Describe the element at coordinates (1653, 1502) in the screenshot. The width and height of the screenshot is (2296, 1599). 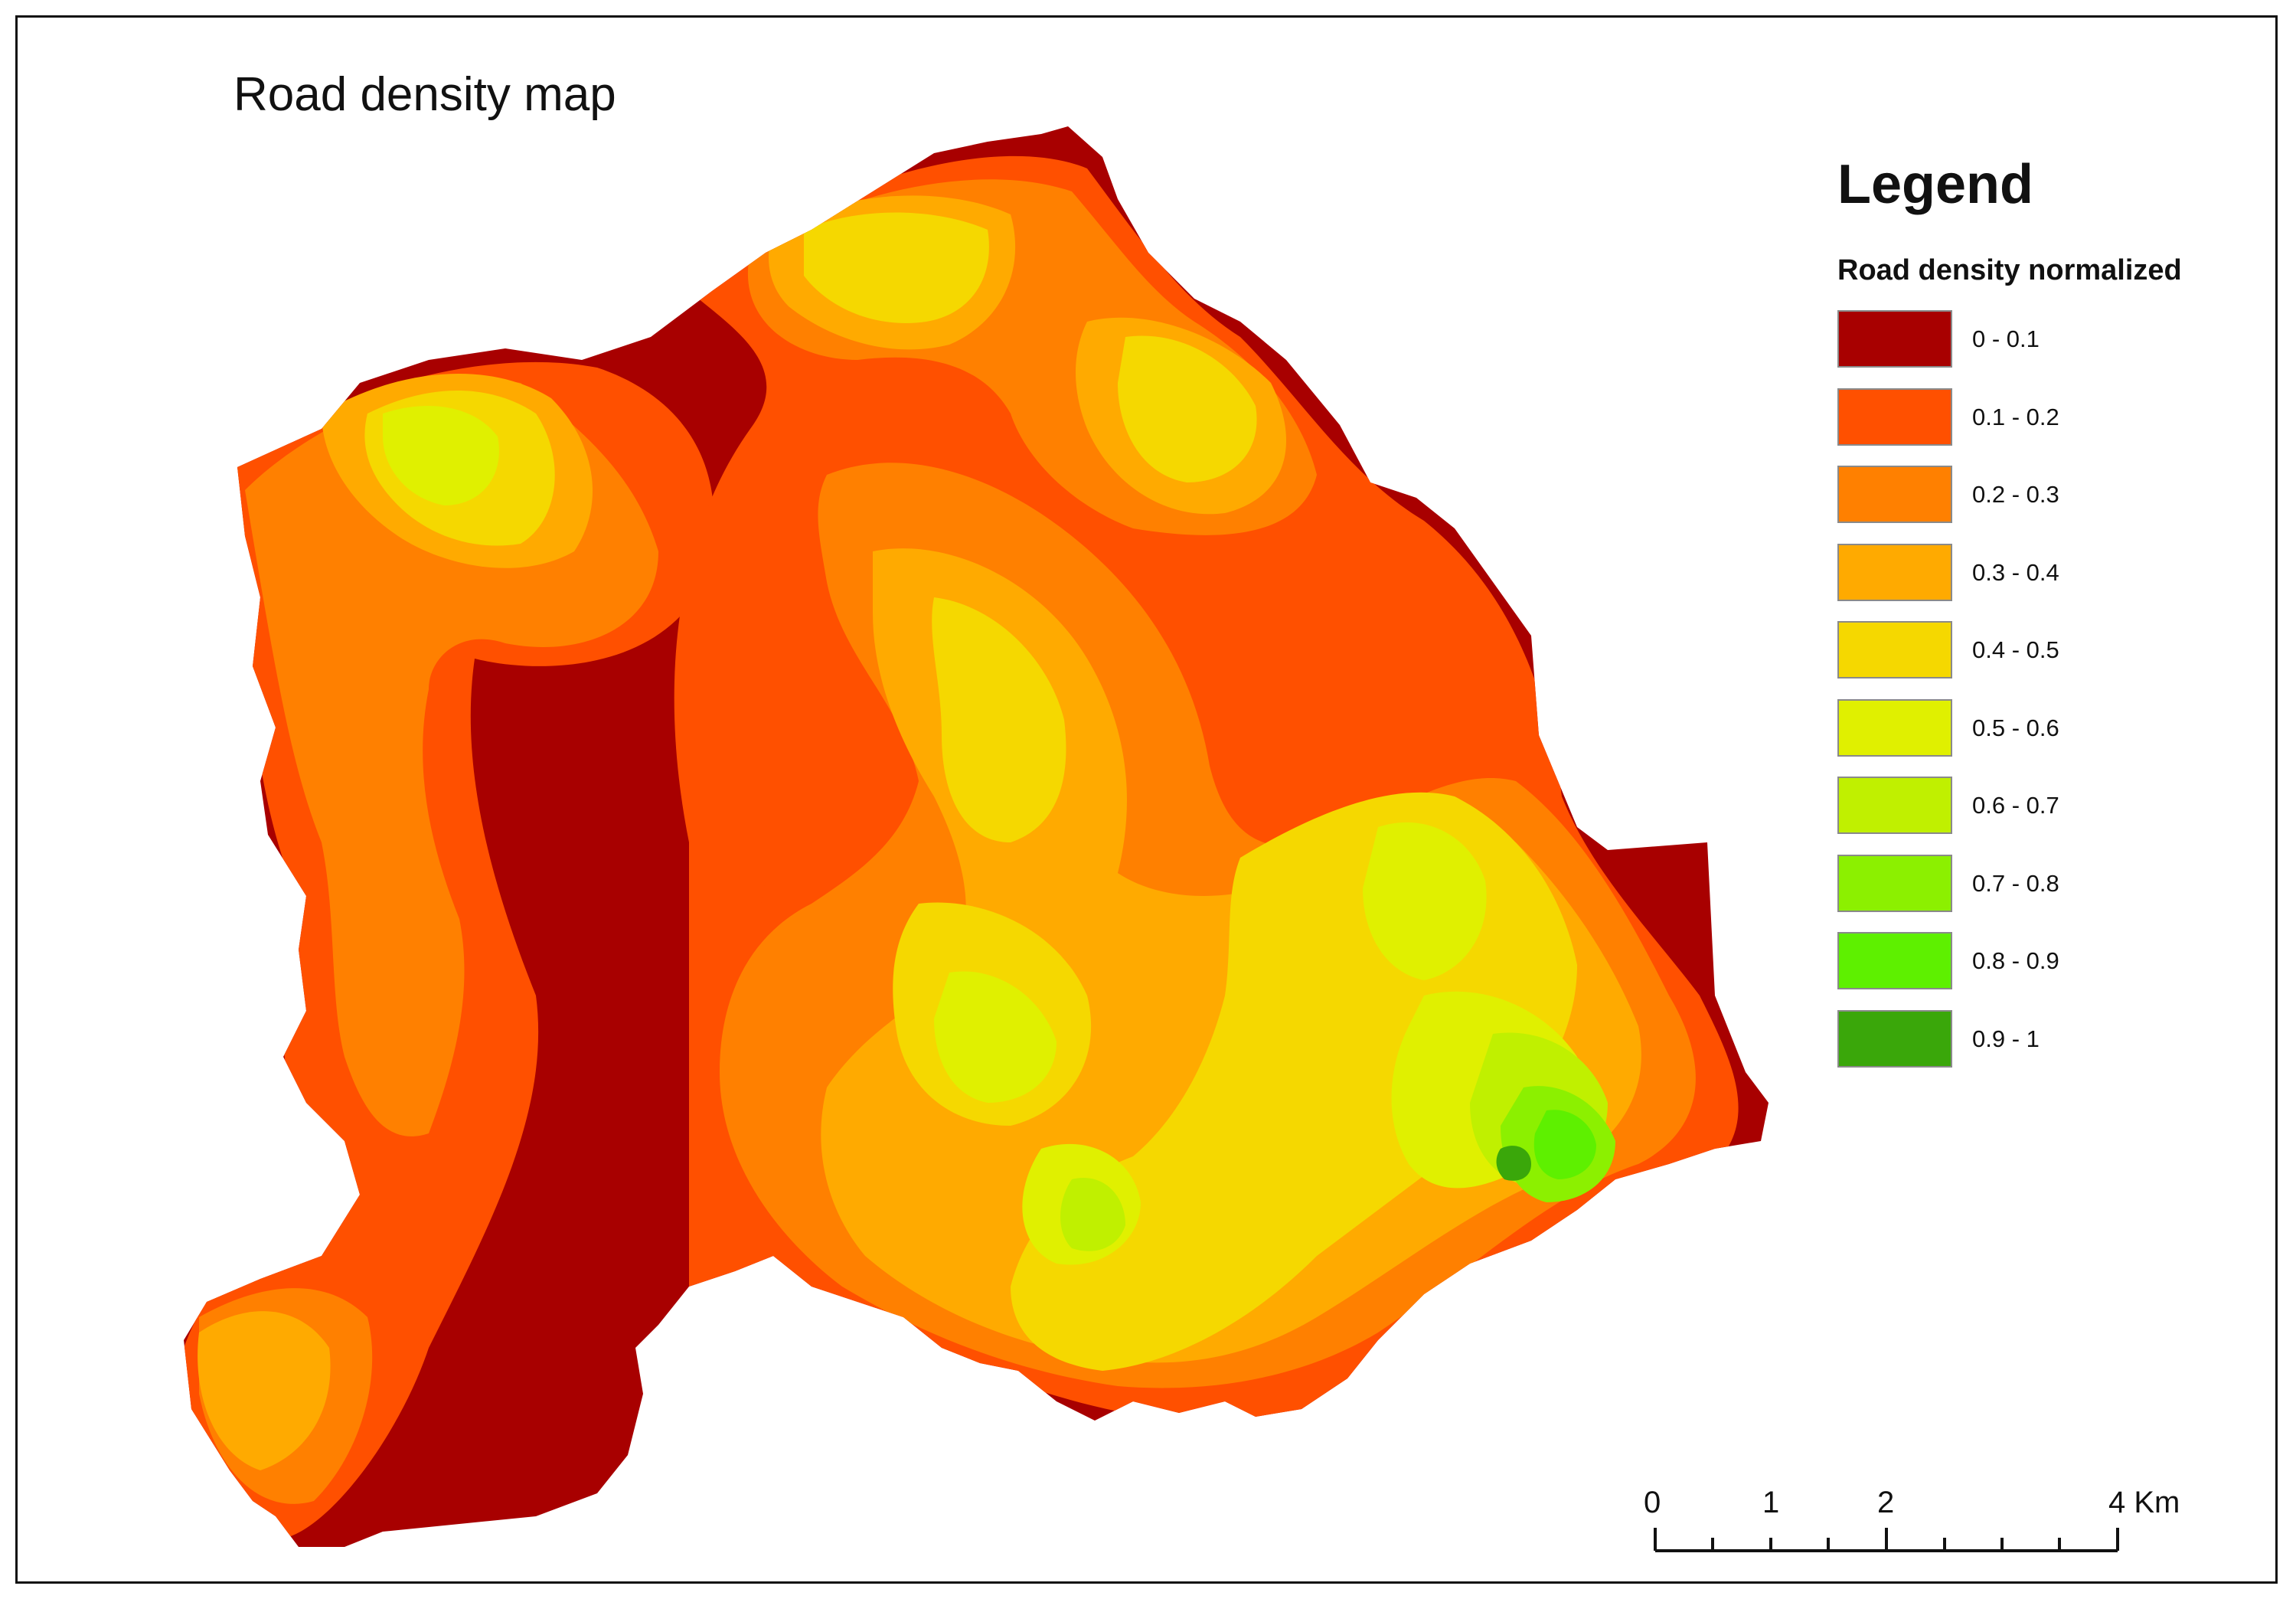
I see `scale-label-0: 0` at that location.